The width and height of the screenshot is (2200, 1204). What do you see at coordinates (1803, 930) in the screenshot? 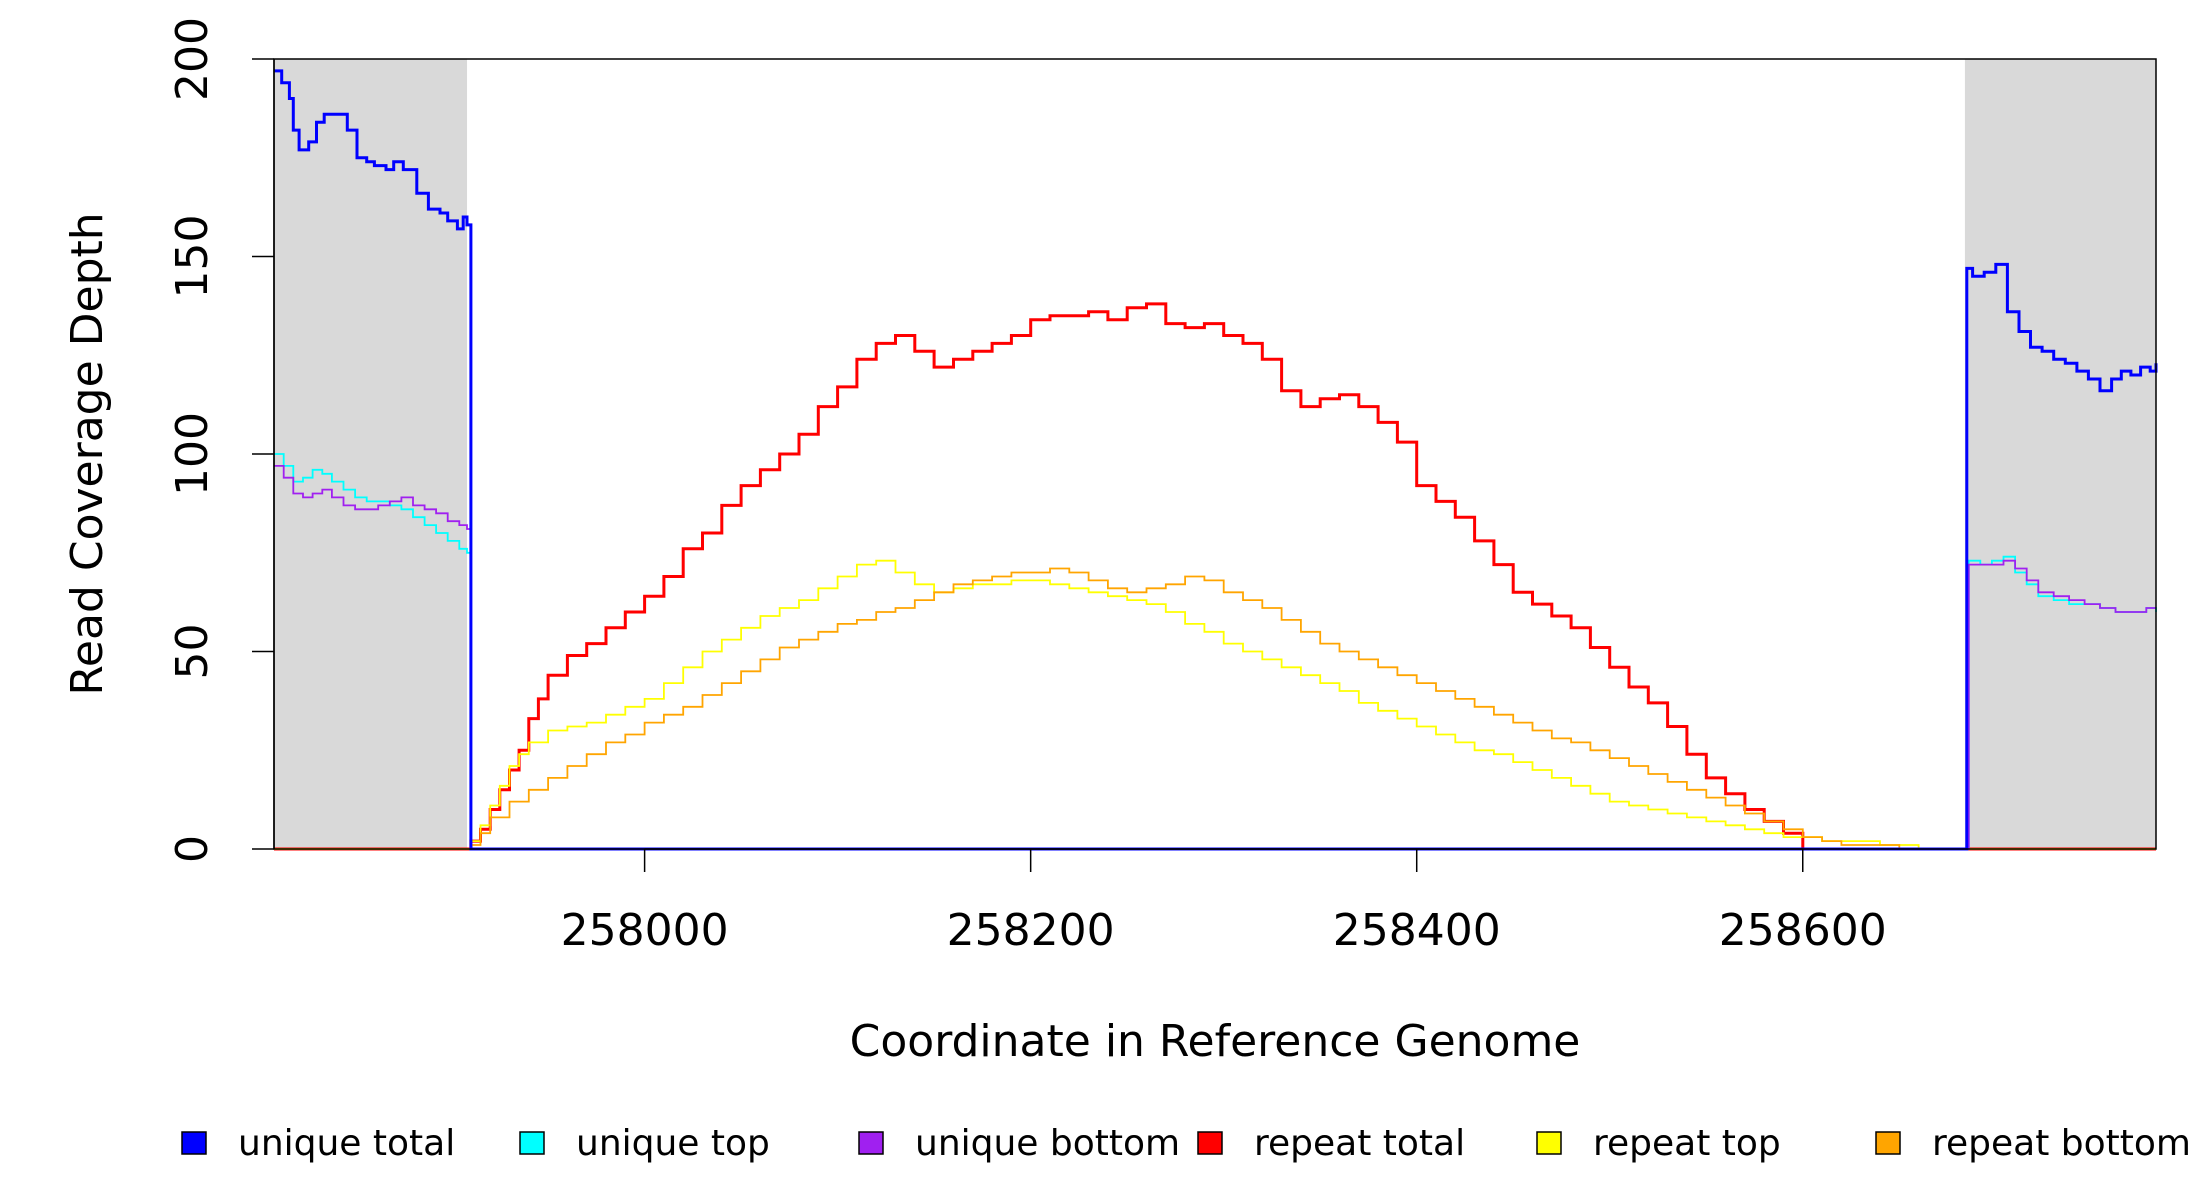
I see `x-tick-label: 258600` at bounding box center [1803, 930].